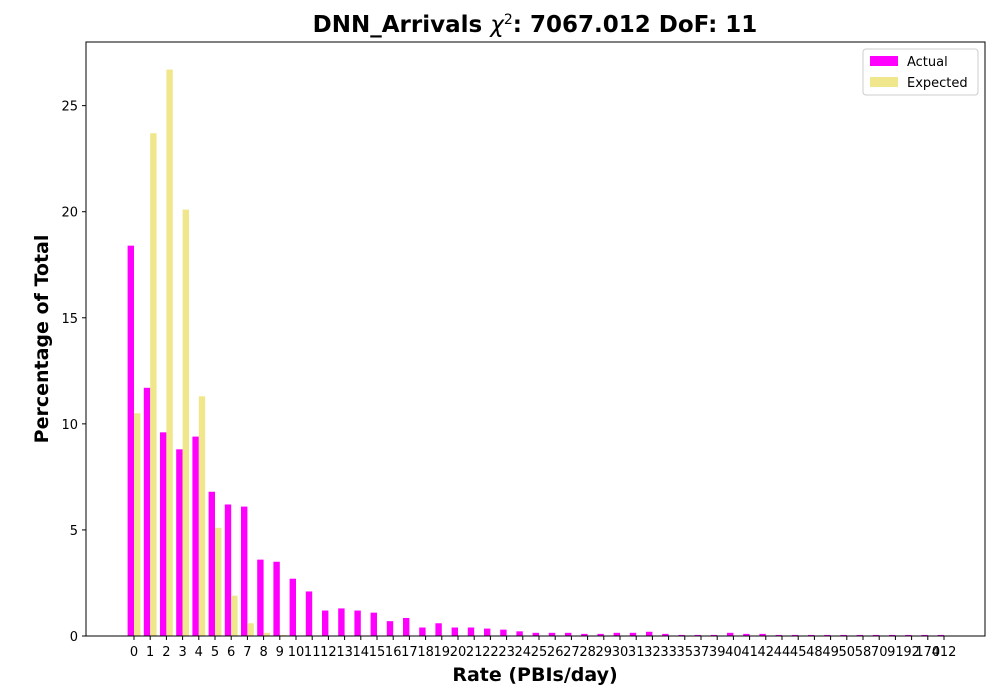 This screenshot has width=1000, height=700. Describe the element at coordinates (69, 319) in the screenshot. I see `y-tick-label-15: 15` at that location.